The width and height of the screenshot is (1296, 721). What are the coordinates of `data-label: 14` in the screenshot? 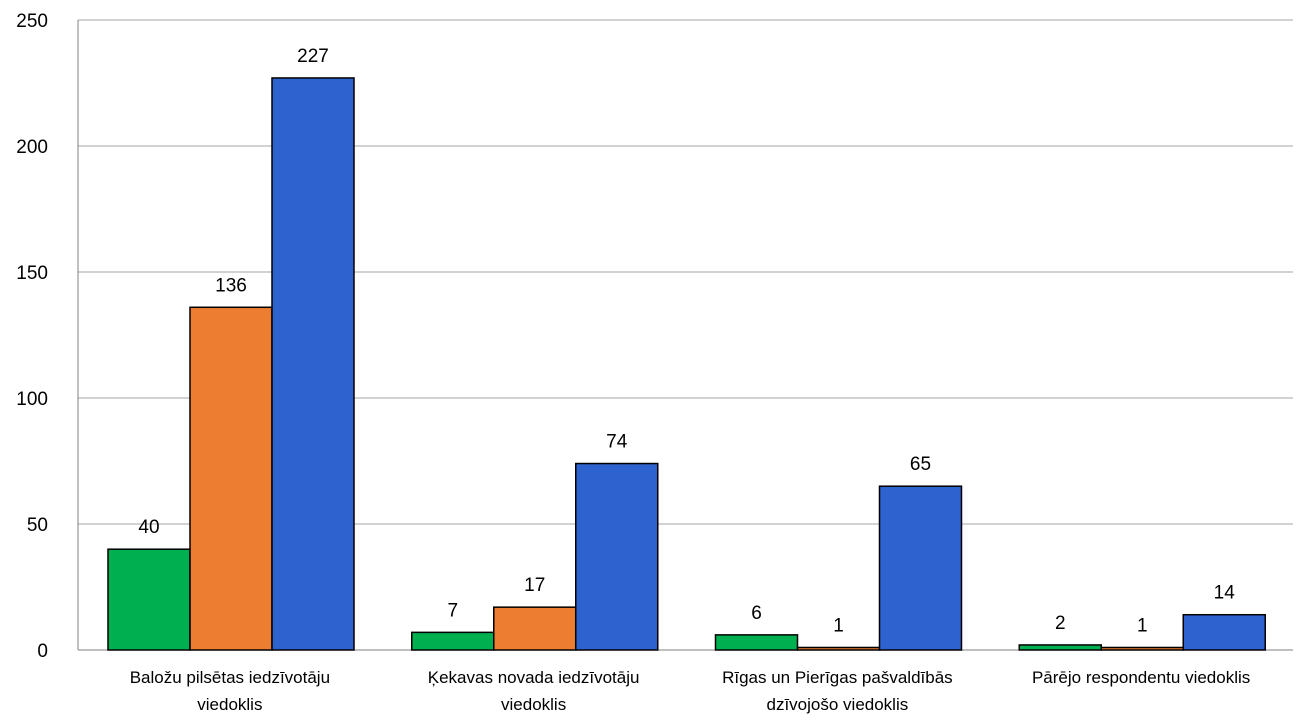 It's located at (1225, 593).